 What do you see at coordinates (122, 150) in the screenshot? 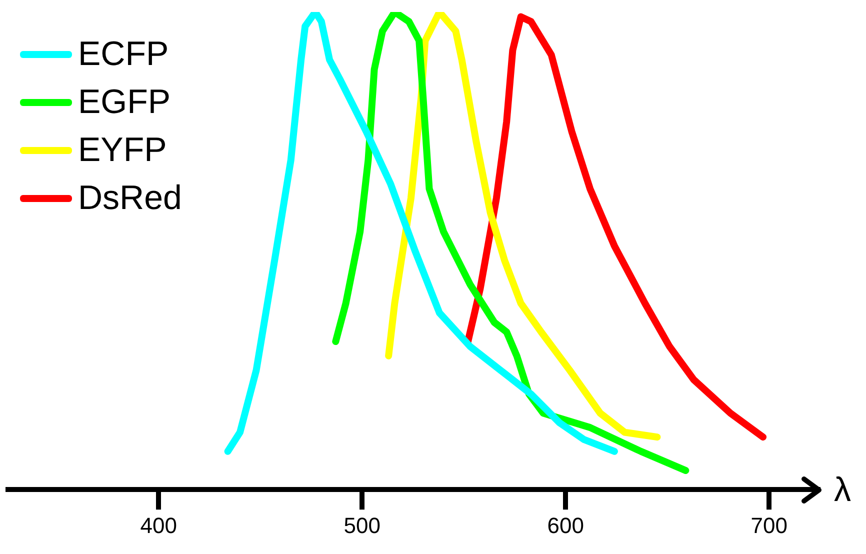
I see `legend-label: EYFP` at bounding box center [122, 150].